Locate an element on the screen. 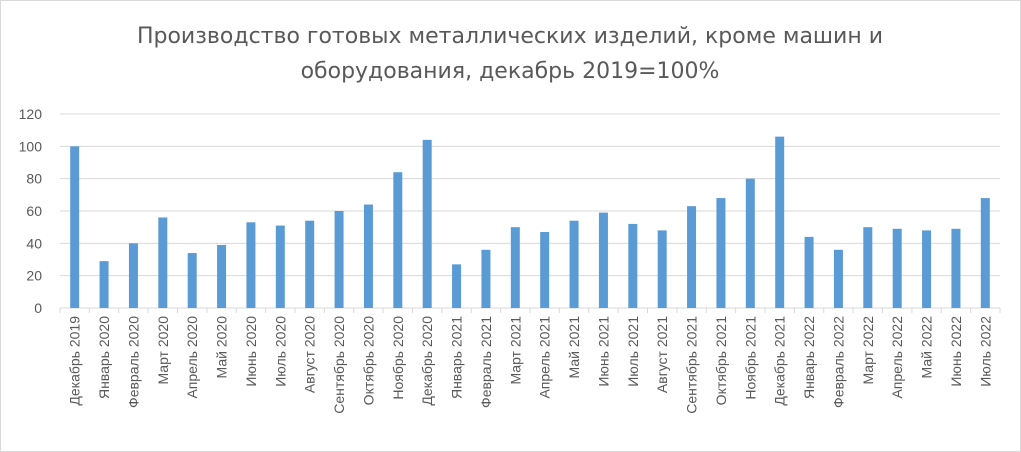  x-tick-label: Май 2022 is located at coordinates (927, 347).